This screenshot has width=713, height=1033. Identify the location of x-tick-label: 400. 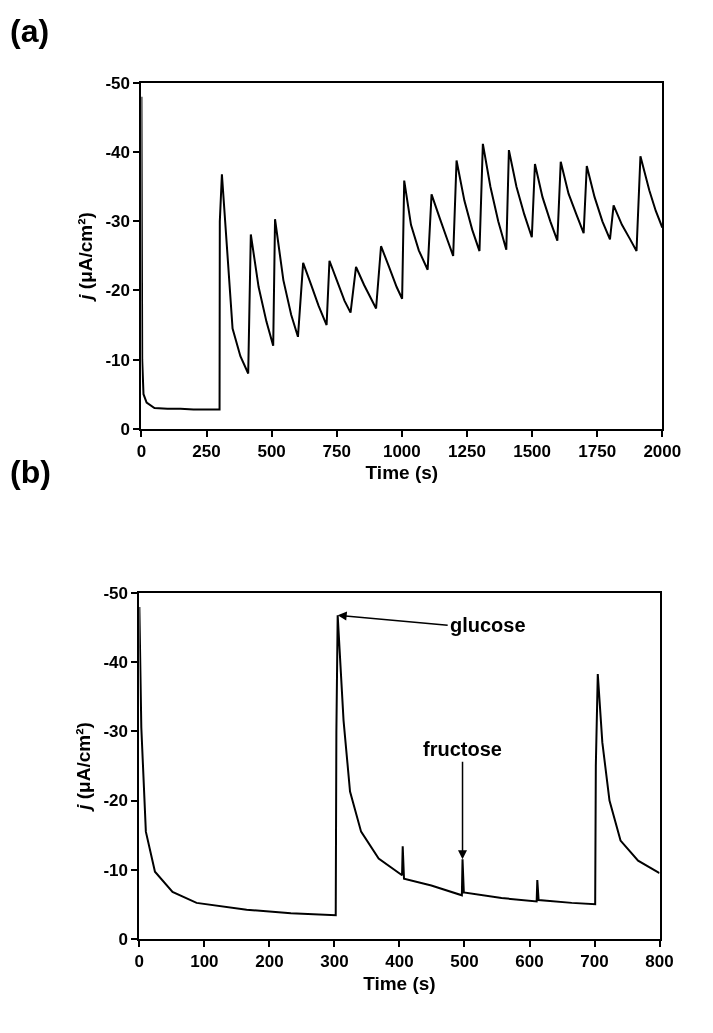
(399, 962).